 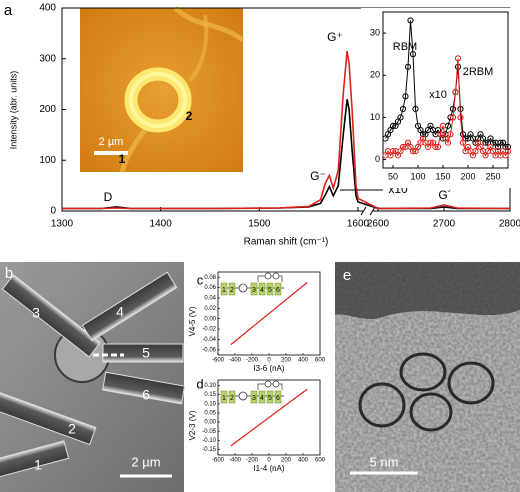 What do you see at coordinates (252, 461) in the screenshot?
I see `x-tick-label: -200` at bounding box center [252, 461].